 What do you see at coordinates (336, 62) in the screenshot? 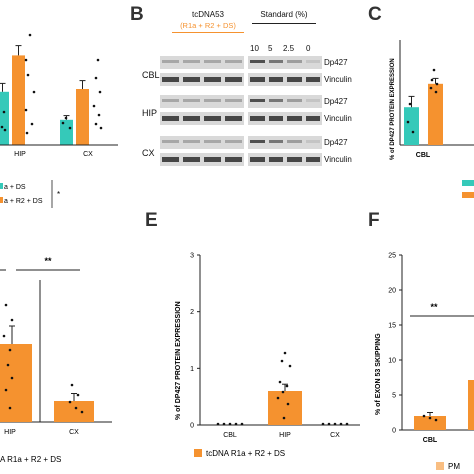
I see `band-dp427-cbl: Dp427` at bounding box center [336, 62].